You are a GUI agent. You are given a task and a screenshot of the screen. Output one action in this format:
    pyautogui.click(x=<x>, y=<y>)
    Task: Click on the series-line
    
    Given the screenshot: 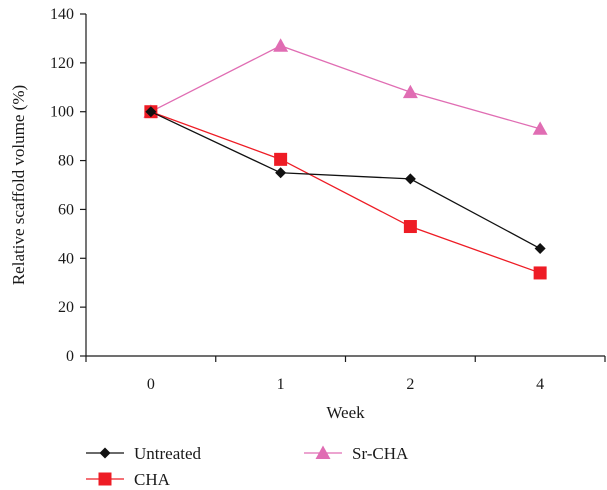 What is the action you would take?
    pyautogui.click(x=345, y=87)
    